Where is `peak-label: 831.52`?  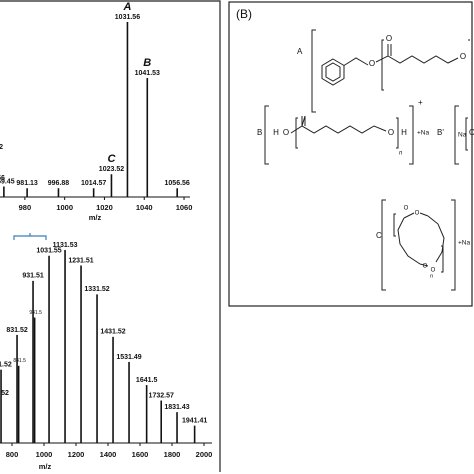
peak-label: 831.52 is located at coordinates (17, 330).